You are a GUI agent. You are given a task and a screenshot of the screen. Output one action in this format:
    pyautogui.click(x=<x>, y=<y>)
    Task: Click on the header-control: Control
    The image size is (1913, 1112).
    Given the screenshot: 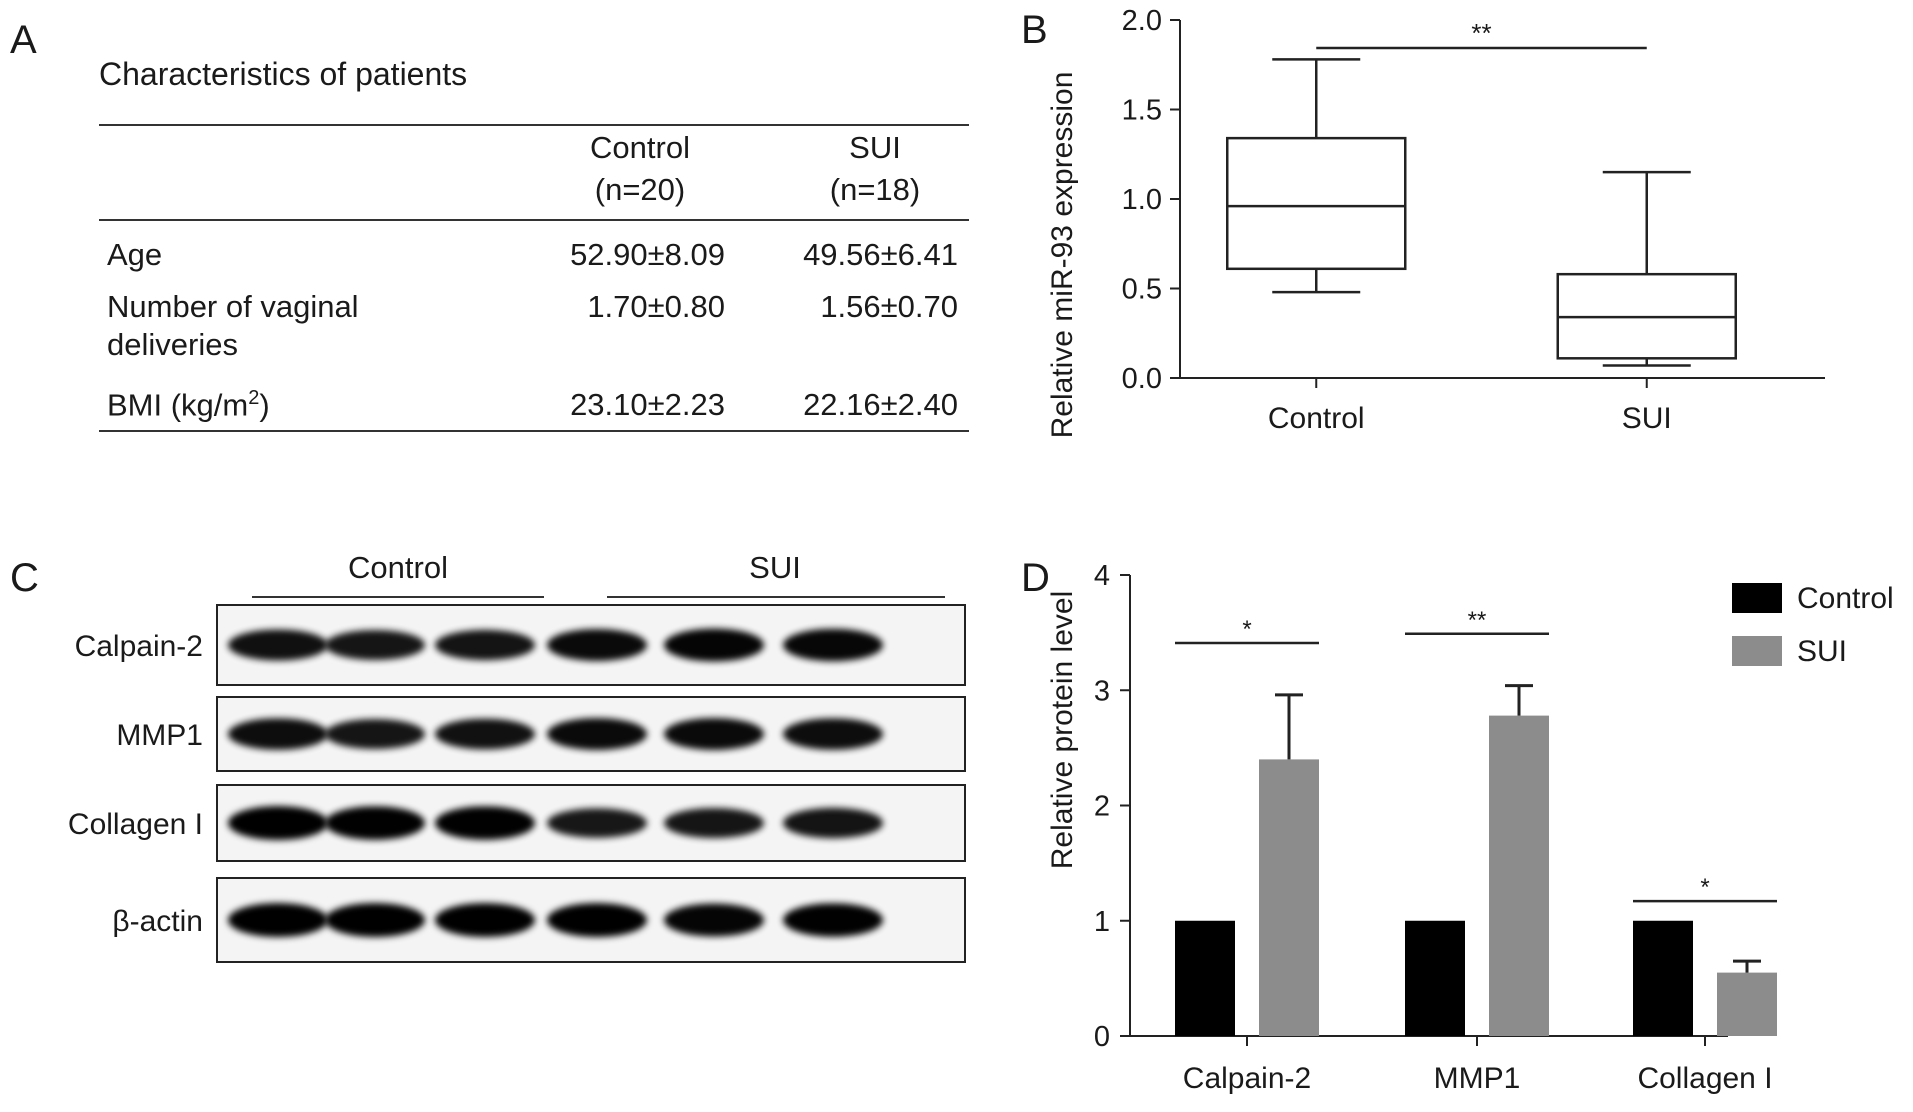 What is the action you would take?
    pyautogui.click(x=640, y=147)
    